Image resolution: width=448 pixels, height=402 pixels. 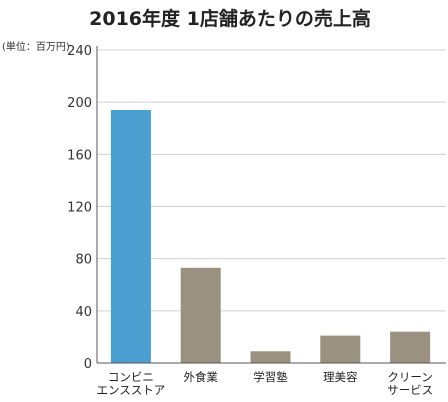 I want to click on y-tick-labels: 0 40 80 120 160 200 240, so click(x=79, y=208).